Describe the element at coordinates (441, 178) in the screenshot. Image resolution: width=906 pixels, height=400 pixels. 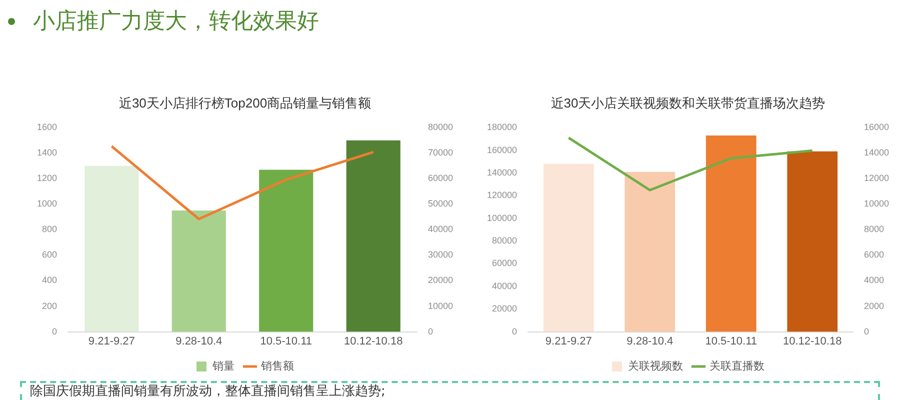
I see `y2-tick-label: 60000` at that location.